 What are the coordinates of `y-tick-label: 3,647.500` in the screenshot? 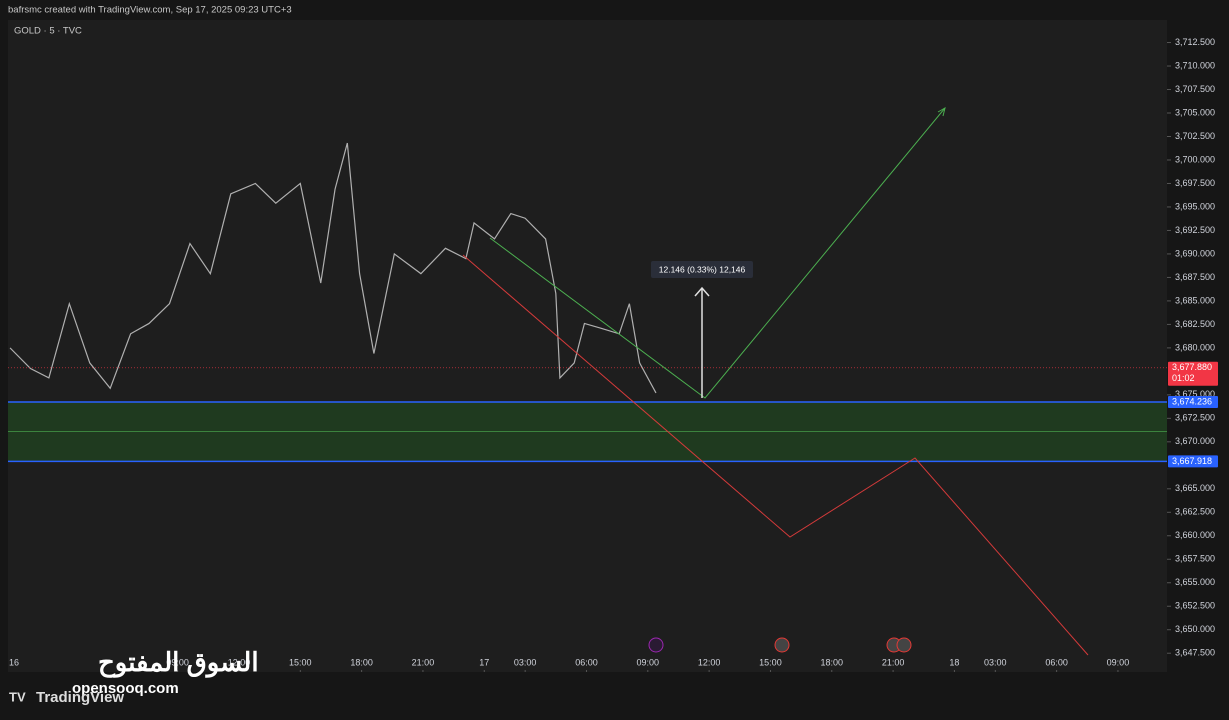 It's located at (1195, 653).